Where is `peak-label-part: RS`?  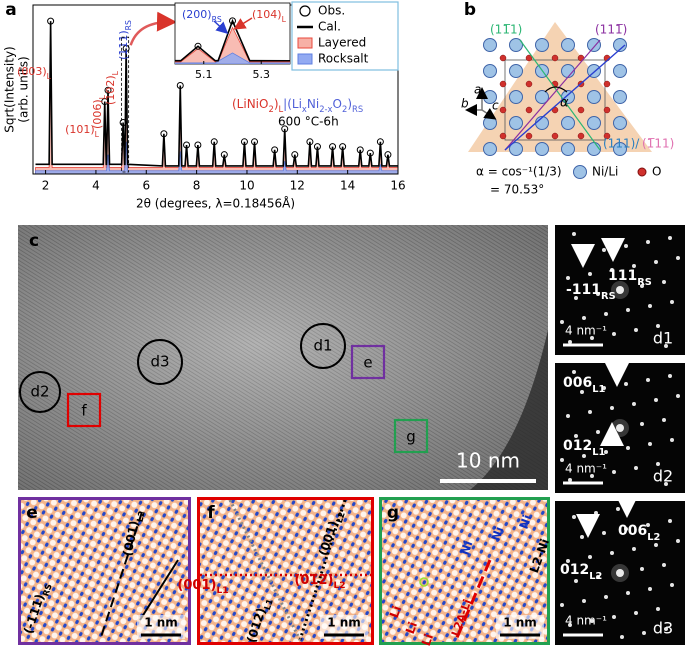 peak-label-part: RS is located at coordinates (128, 25).